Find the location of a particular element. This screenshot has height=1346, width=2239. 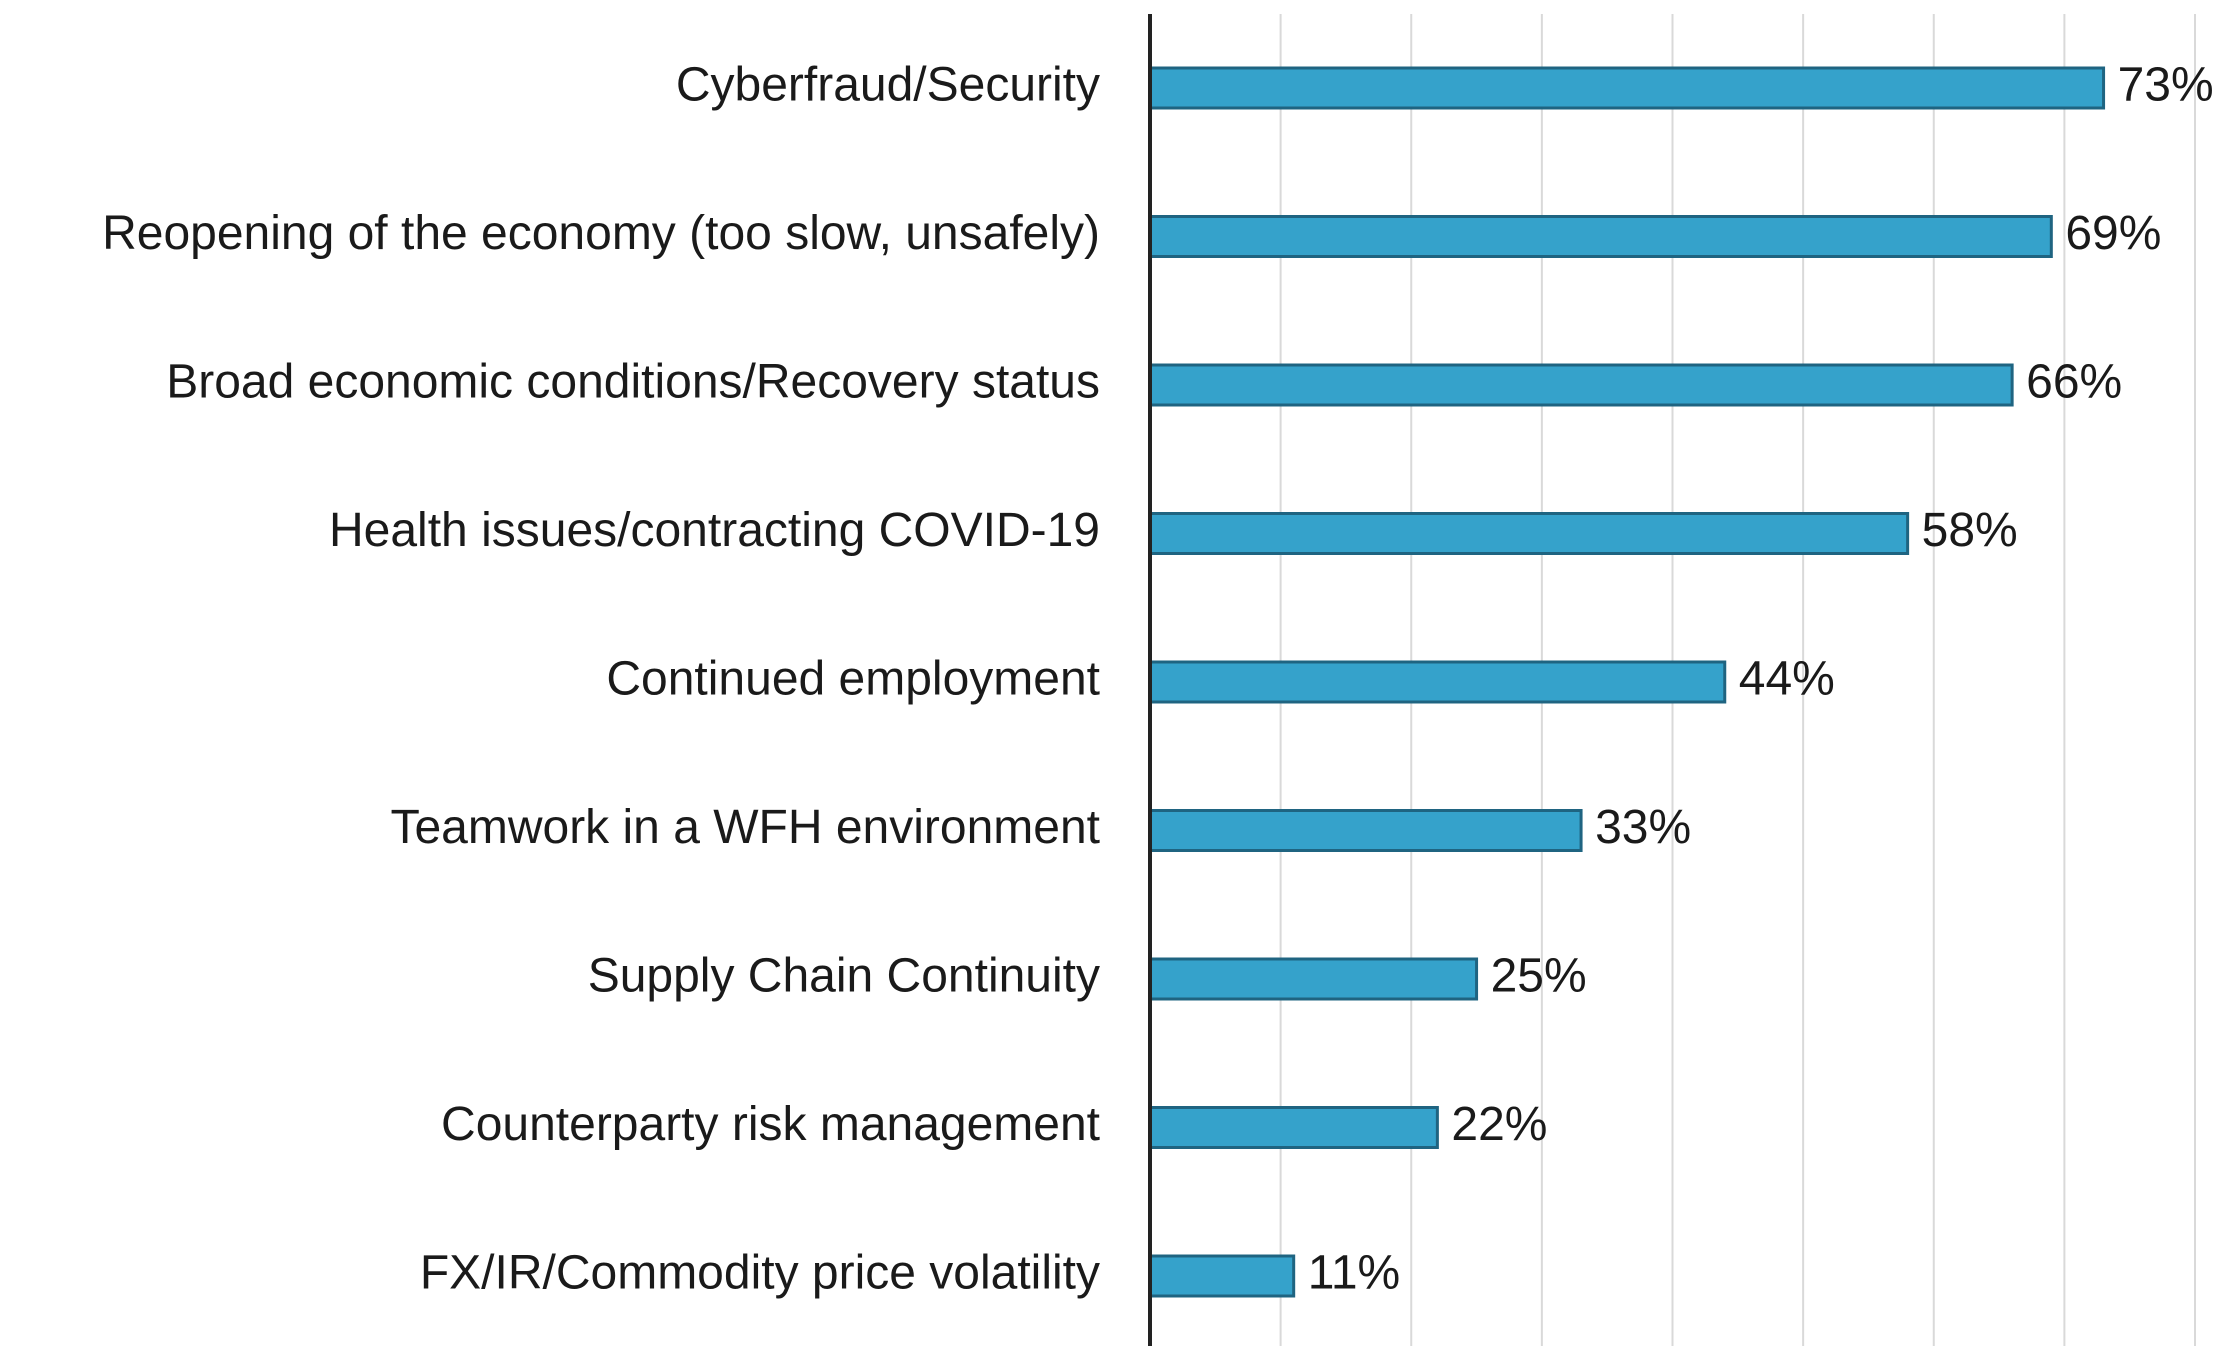

value-label: 25% is located at coordinates (1539, 976).